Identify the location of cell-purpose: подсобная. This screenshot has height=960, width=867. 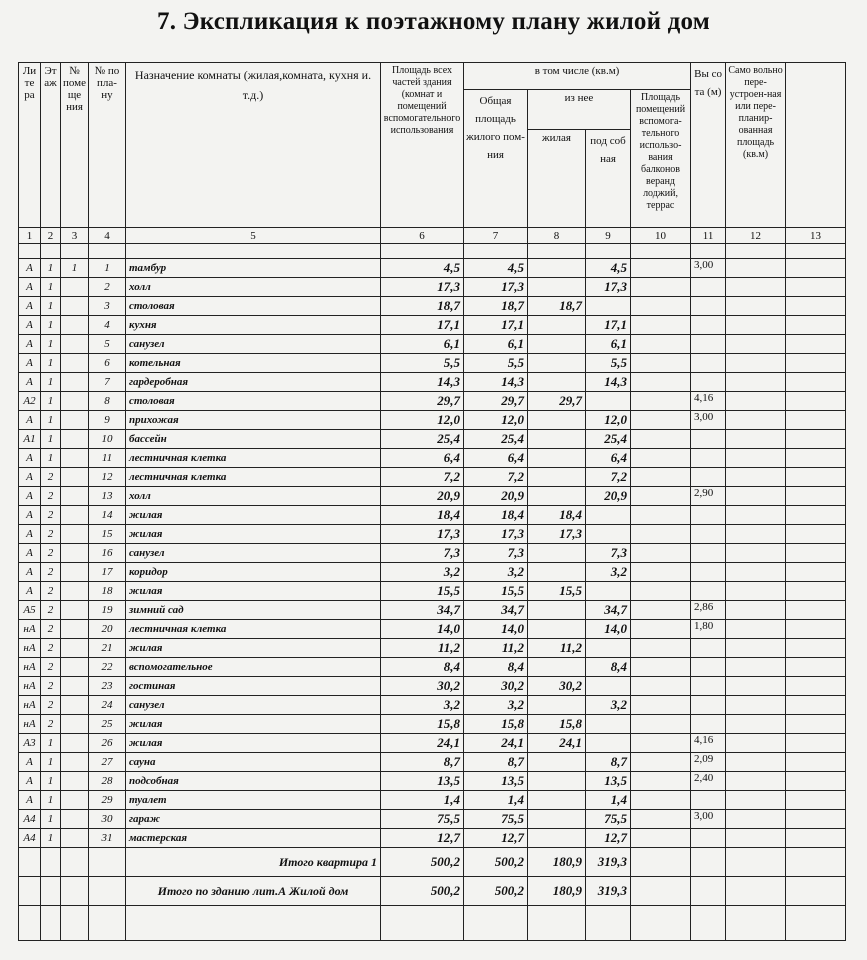
(253, 781).